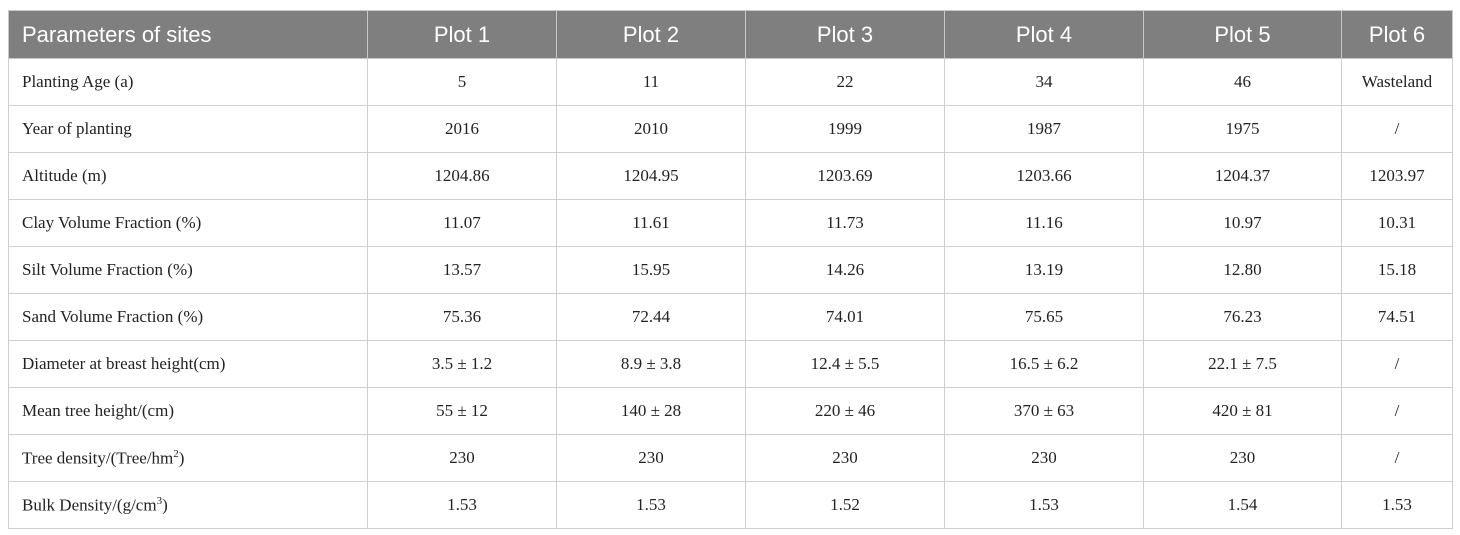 This screenshot has width=1460, height=535. I want to click on table-cell: 1975, so click(1242, 129).